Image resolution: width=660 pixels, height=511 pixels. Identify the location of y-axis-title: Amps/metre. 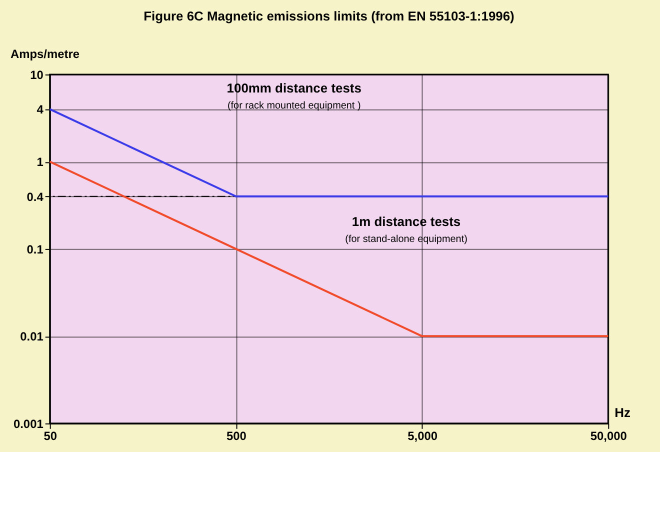
(45, 54).